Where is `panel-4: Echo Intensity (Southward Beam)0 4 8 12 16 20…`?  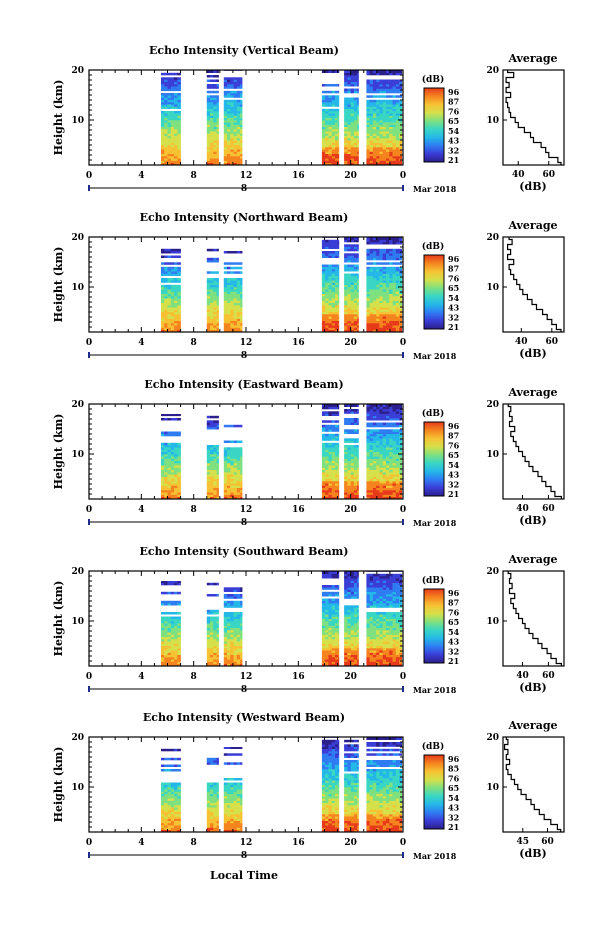 panel-4: Echo Intensity (Southward Beam)0 4 8 12 16 20… is located at coordinates (308, 620).